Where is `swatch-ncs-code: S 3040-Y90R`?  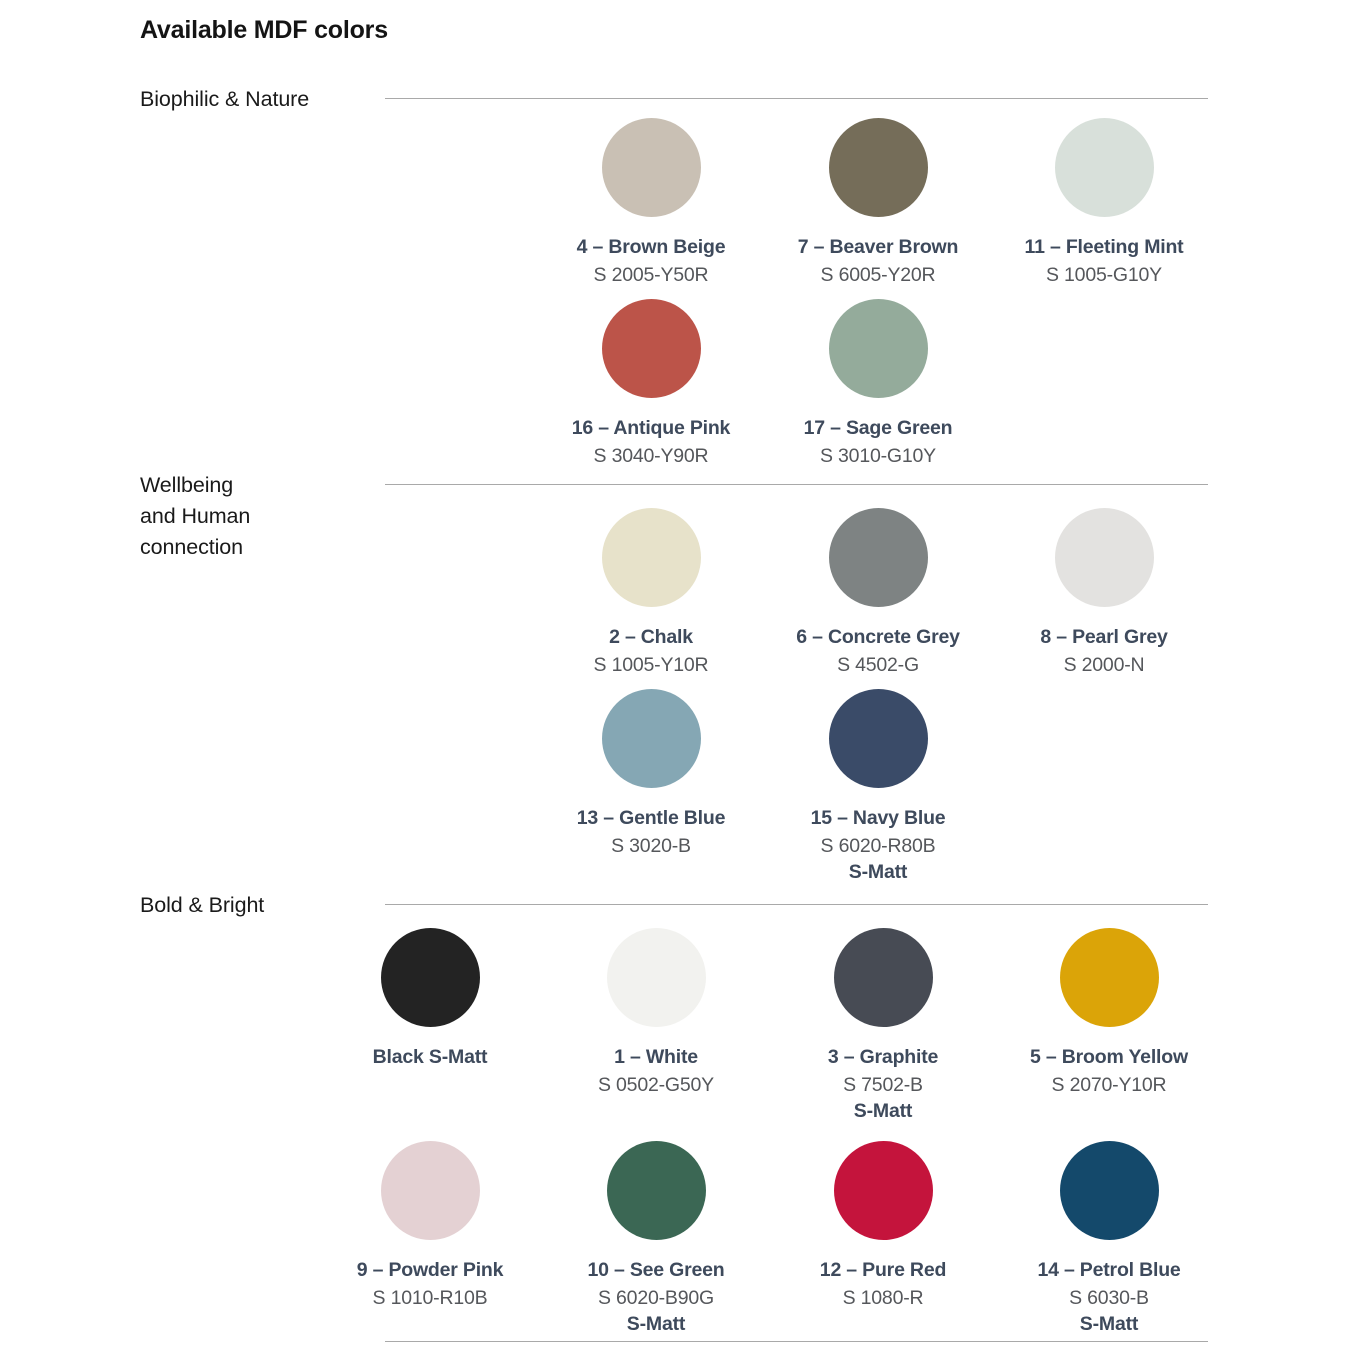 swatch-ncs-code: S 3040-Y90R is located at coordinates (651, 456).